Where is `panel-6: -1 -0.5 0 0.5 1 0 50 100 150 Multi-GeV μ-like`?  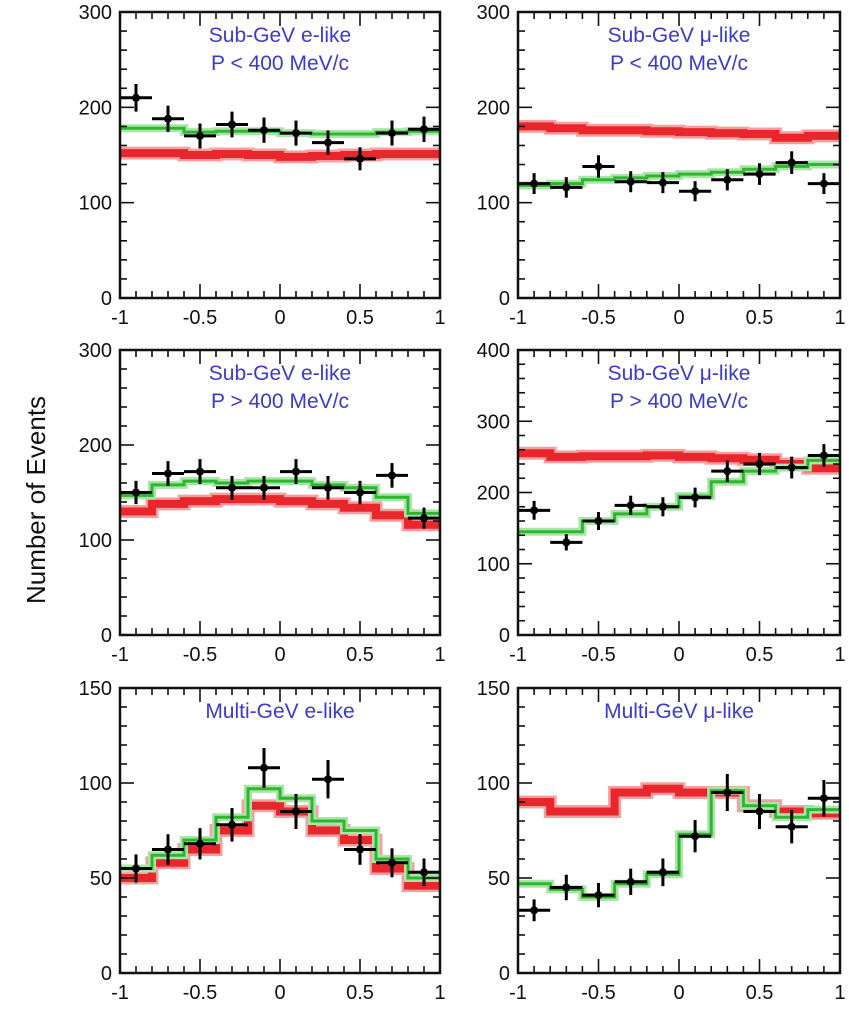
panel-6: -1 -0.5 0 0.5 1 0 50 100 150 Multi-GeV μ-like is located at coordinates (661, 841).